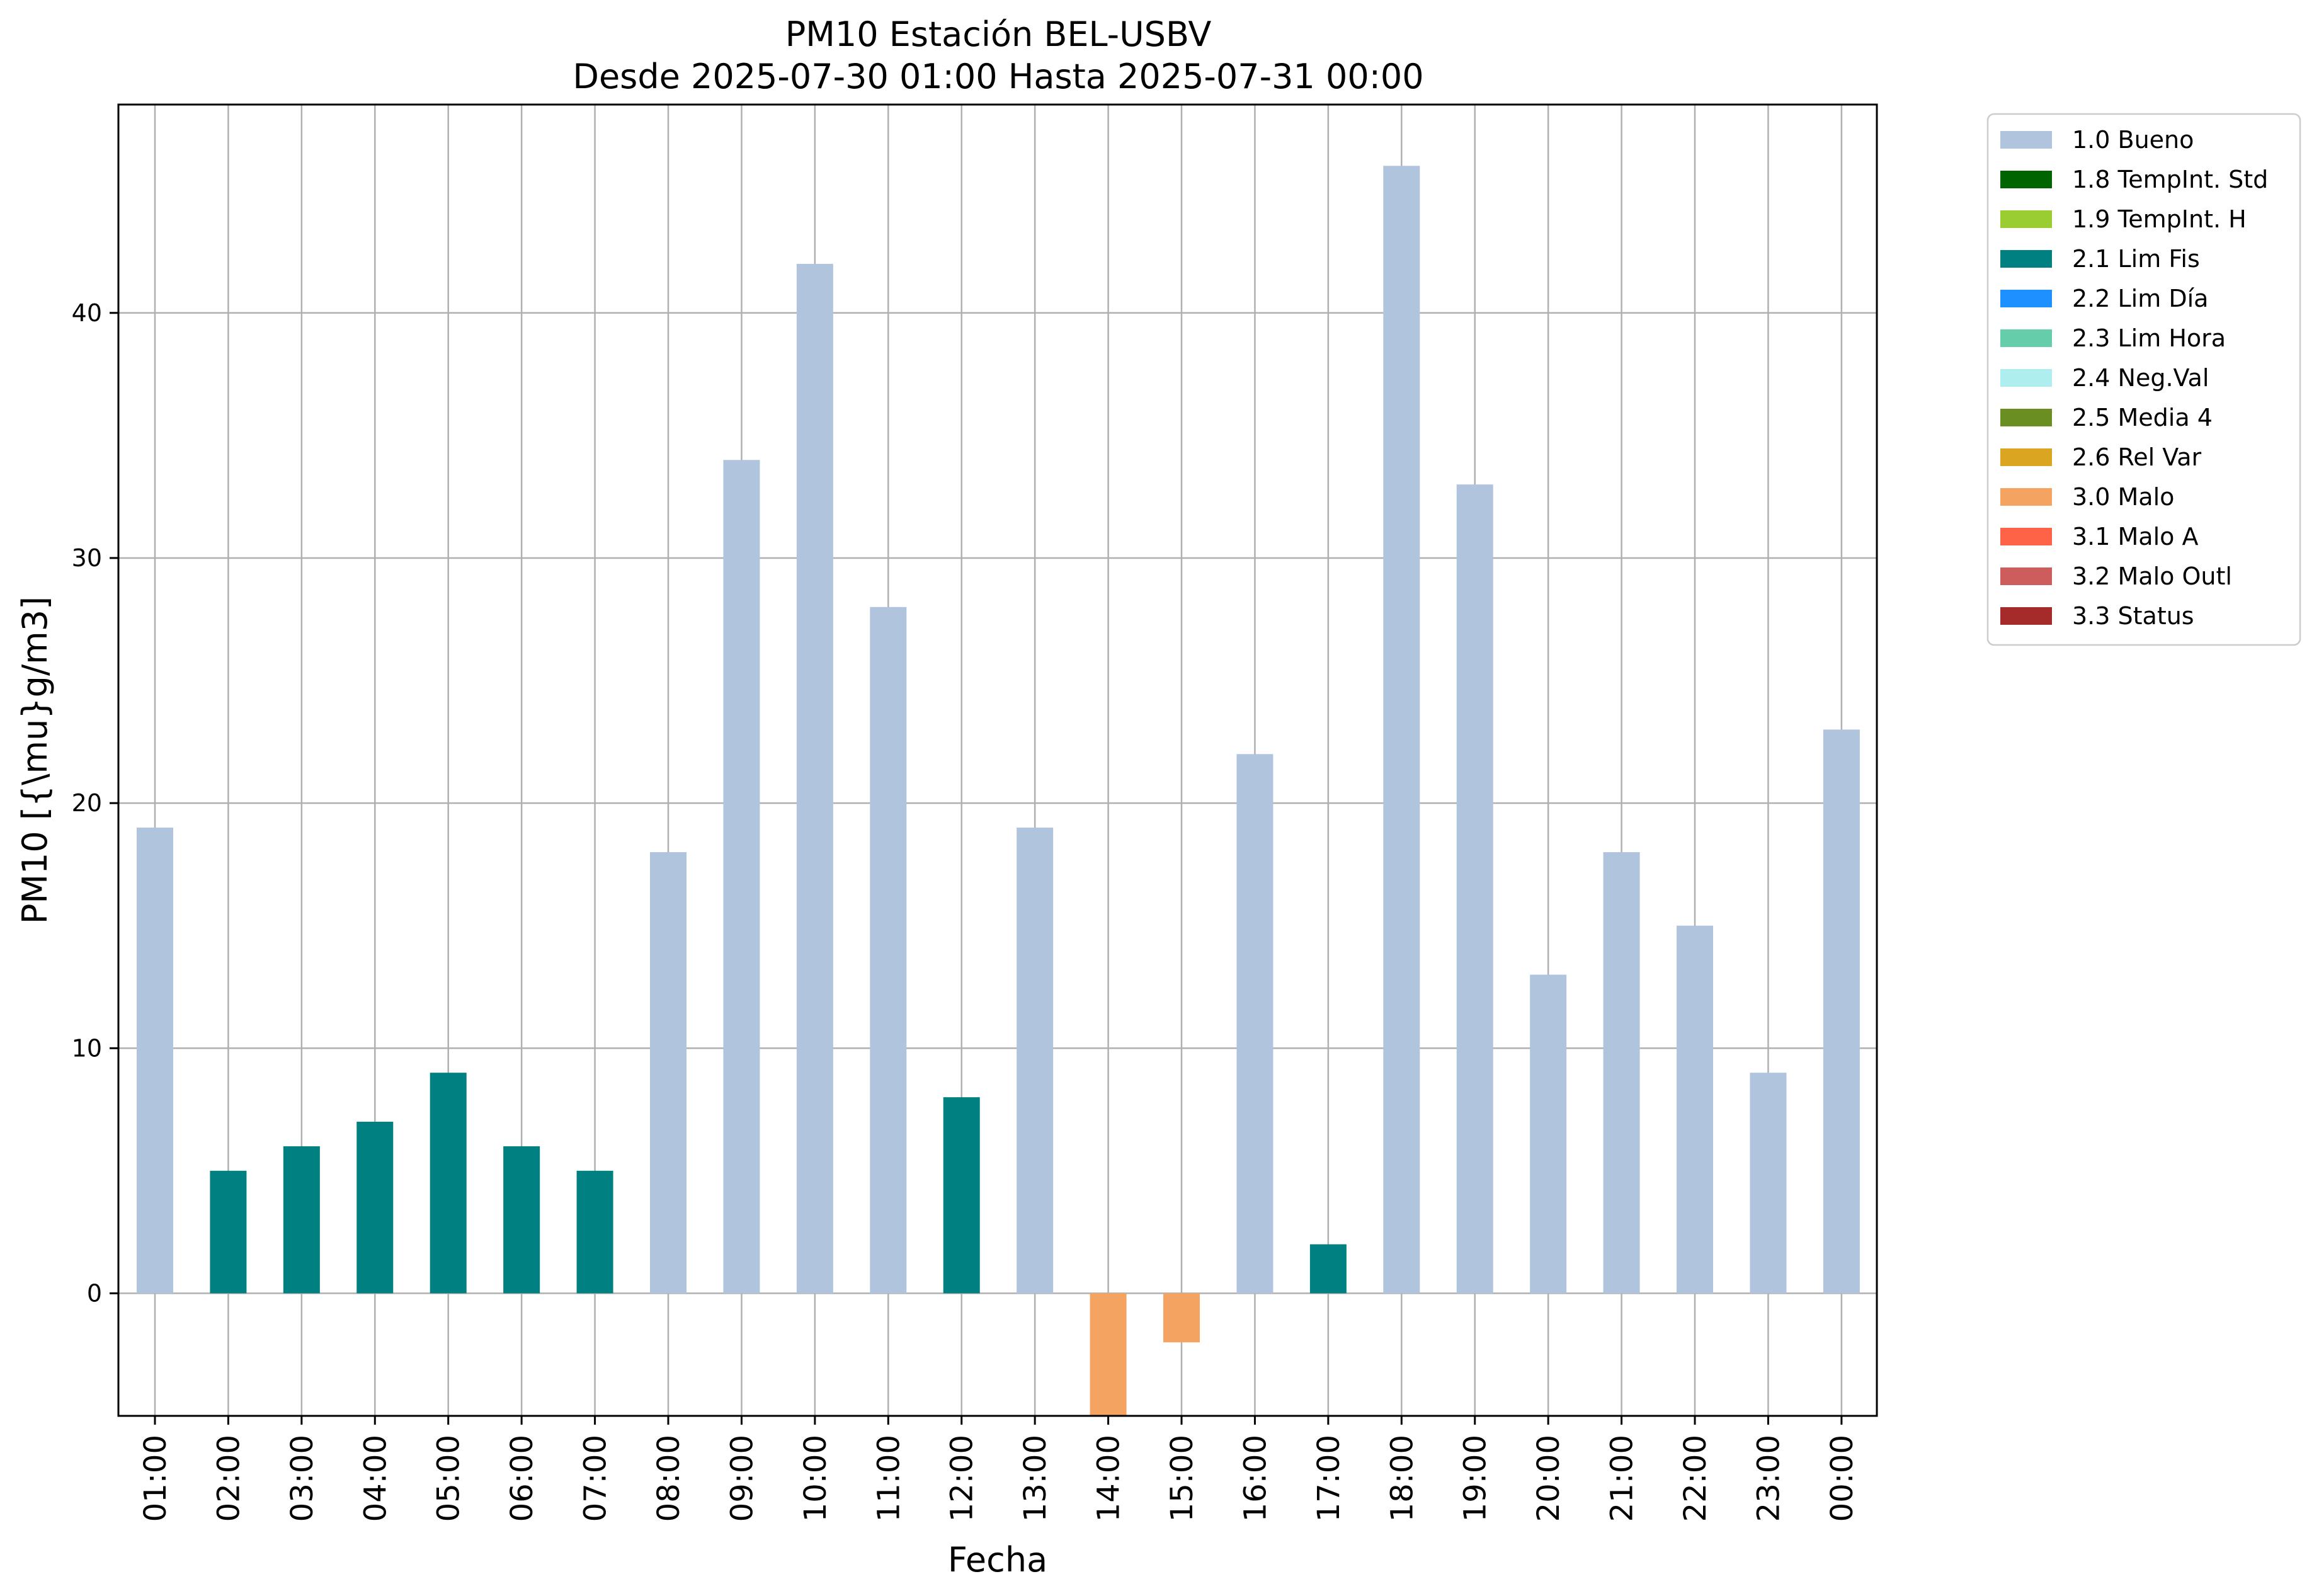 This screenshot has height=1596, width=2319. Describe the element at coordinates (1255, 1478) in the screenshot. I see `x-tick-label: 16:00` at that location.